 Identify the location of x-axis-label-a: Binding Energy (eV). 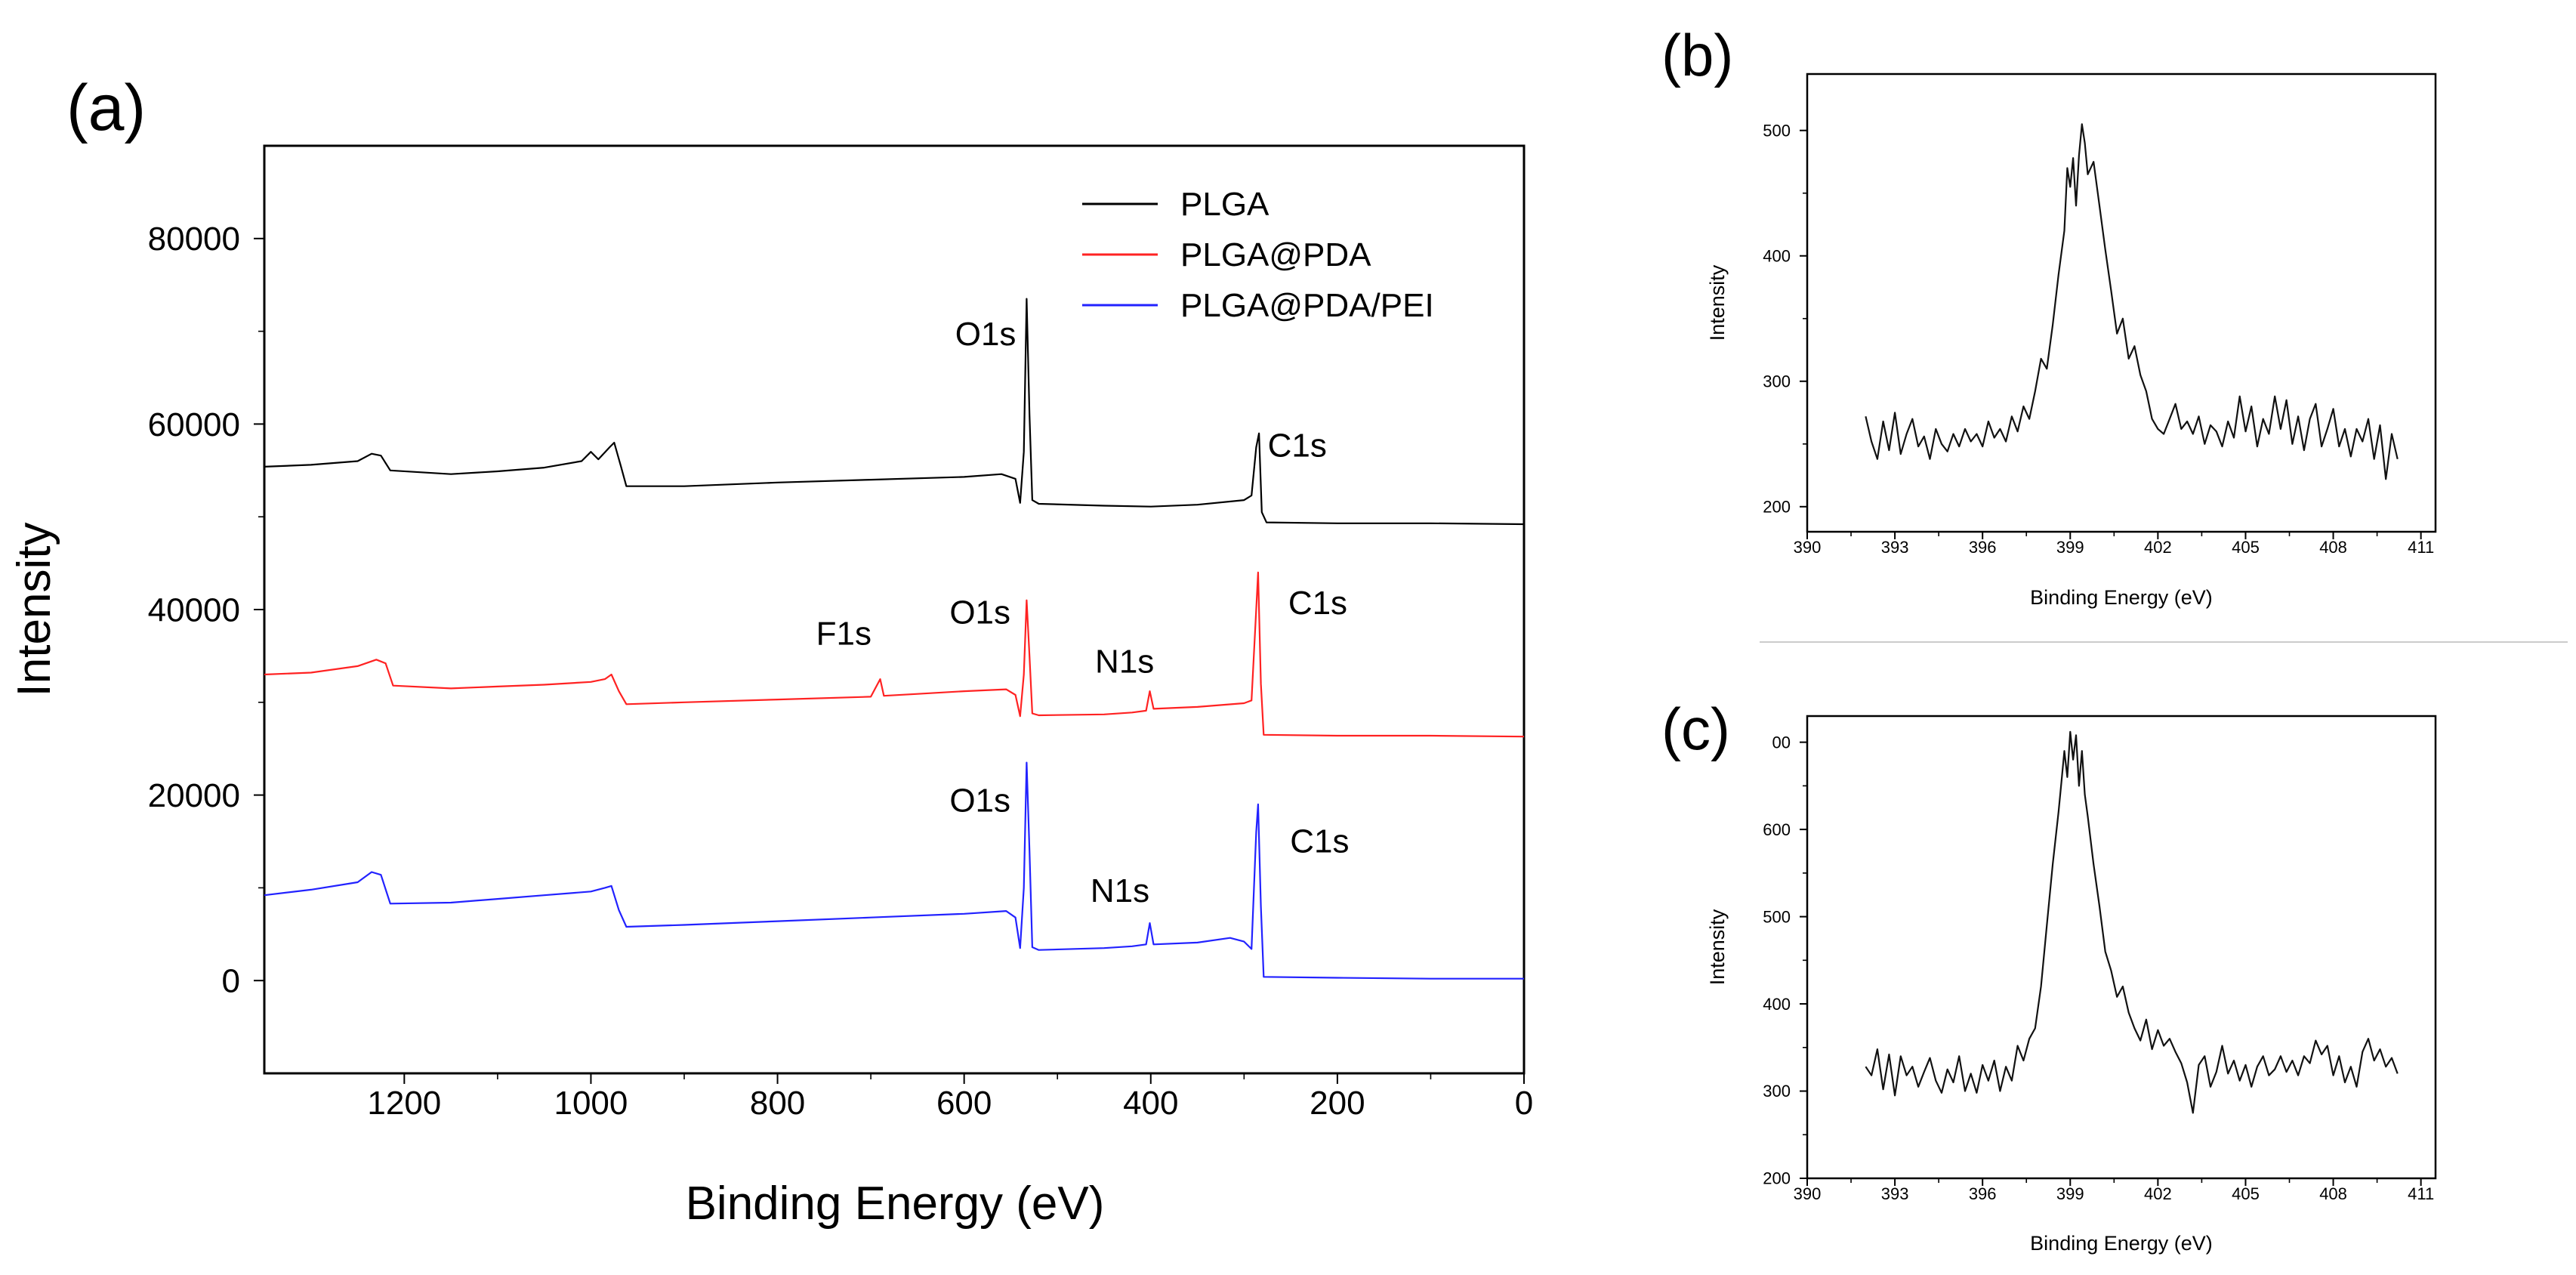
(895, 1204).